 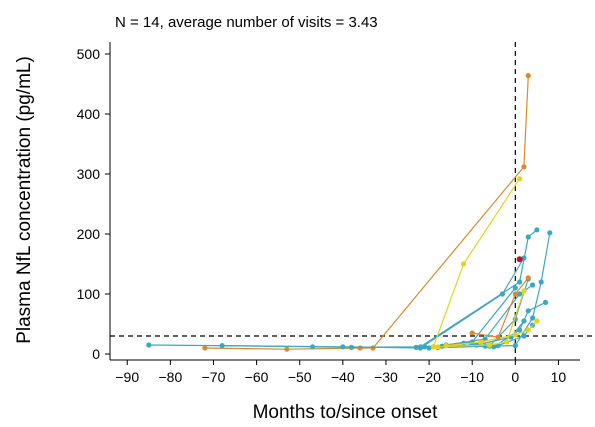 What do you see at coordinates (559, 377) in the screenshot?
I see `x-tick-label: 10` at bounding box center [559, 377].